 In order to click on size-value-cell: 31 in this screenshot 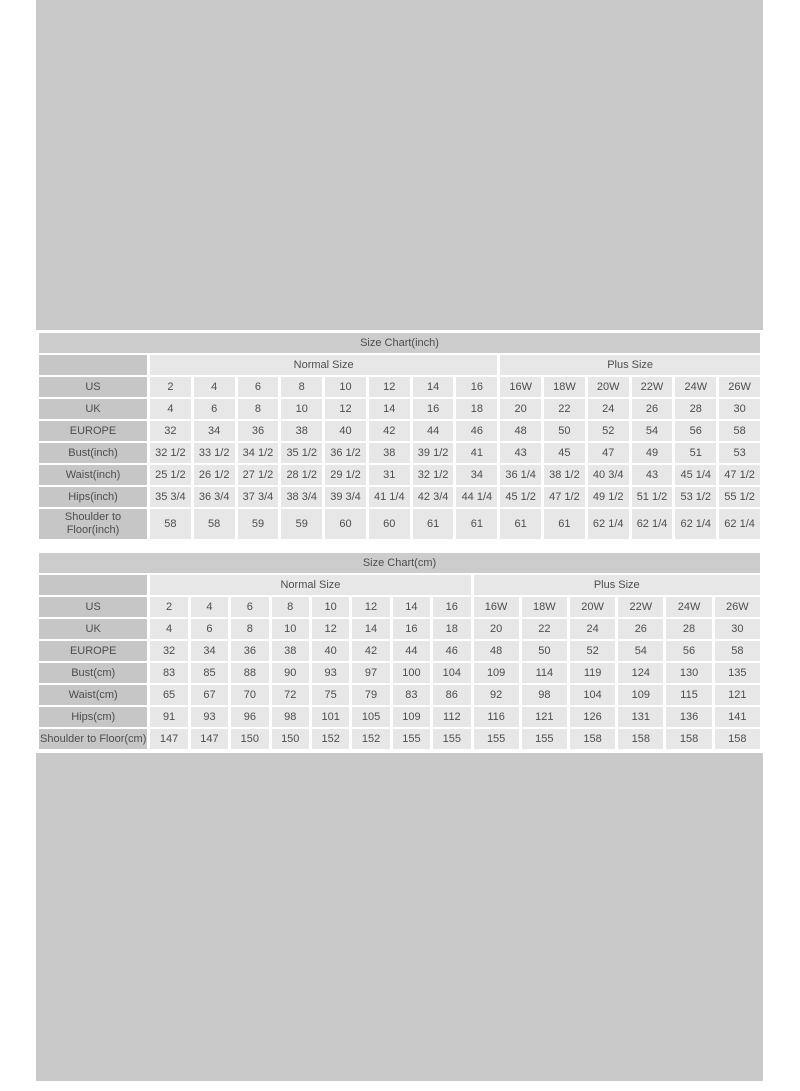, I will do `click(389, 475)`.